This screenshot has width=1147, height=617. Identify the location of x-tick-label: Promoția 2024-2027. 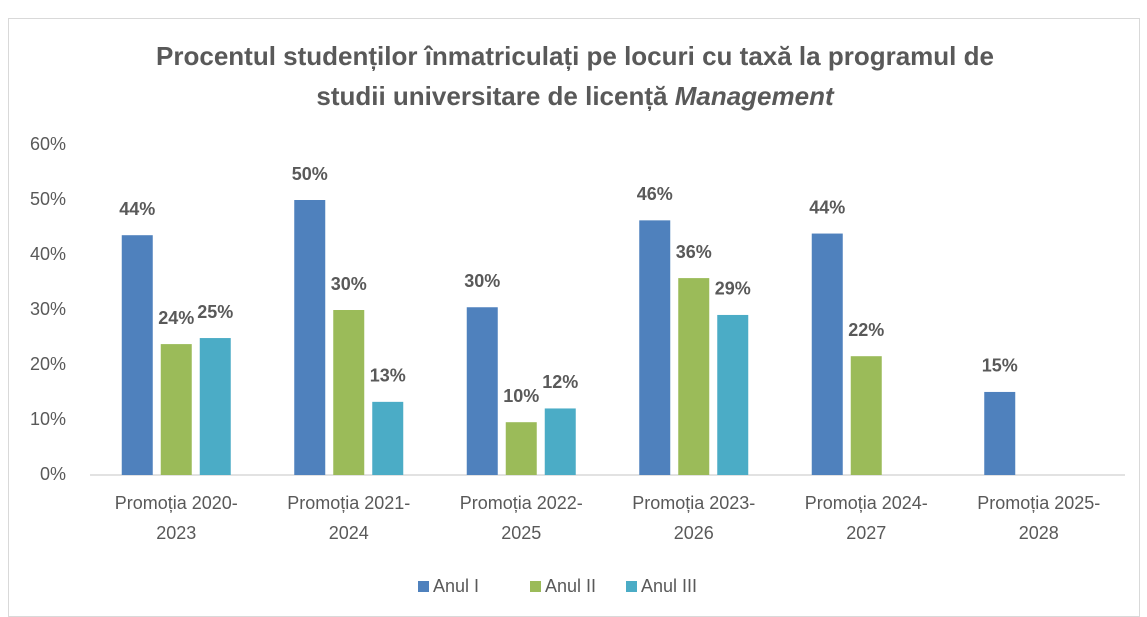
(866, 518).